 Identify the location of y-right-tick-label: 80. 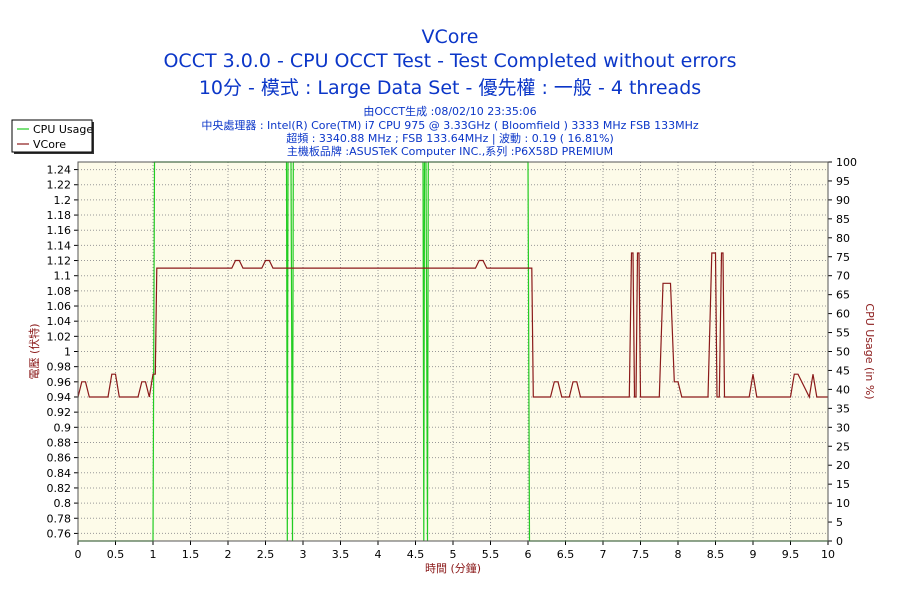
(843, 238).